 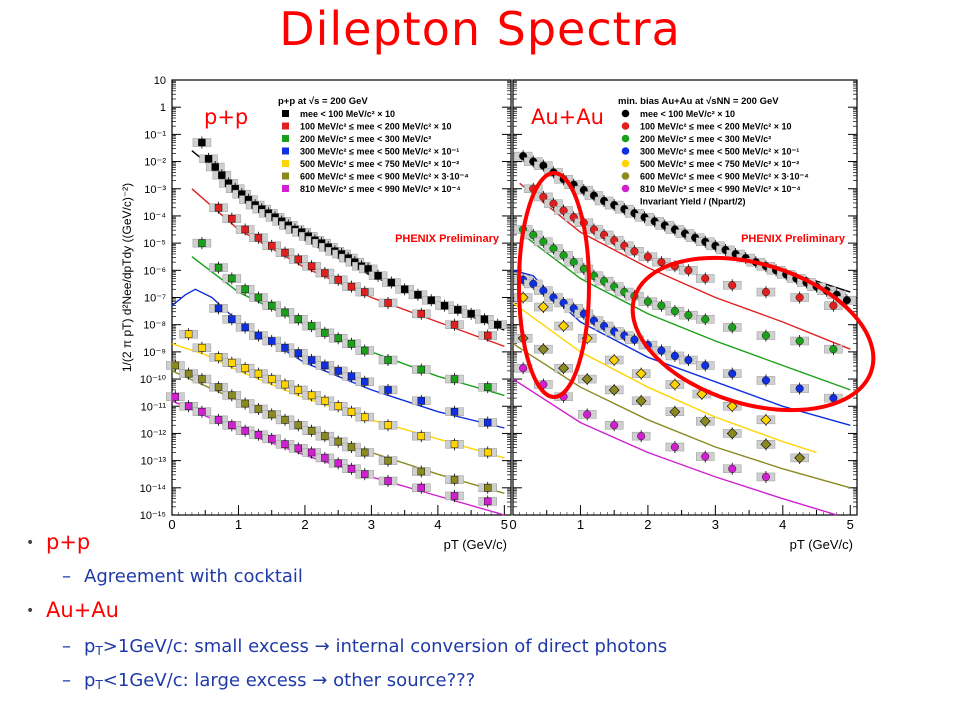 I want to click on legend-entry: 300 MeV/c² ≤ mee < 500 MeV/c² × 10⁻¹, so click(x=719, y=152).